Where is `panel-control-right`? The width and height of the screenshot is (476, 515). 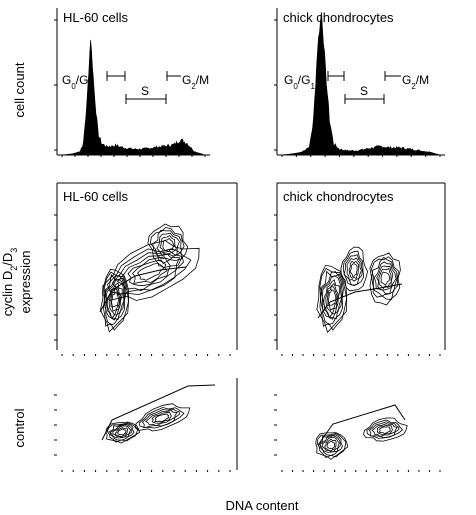
panel-control-right is located at coordinates (357, 433).